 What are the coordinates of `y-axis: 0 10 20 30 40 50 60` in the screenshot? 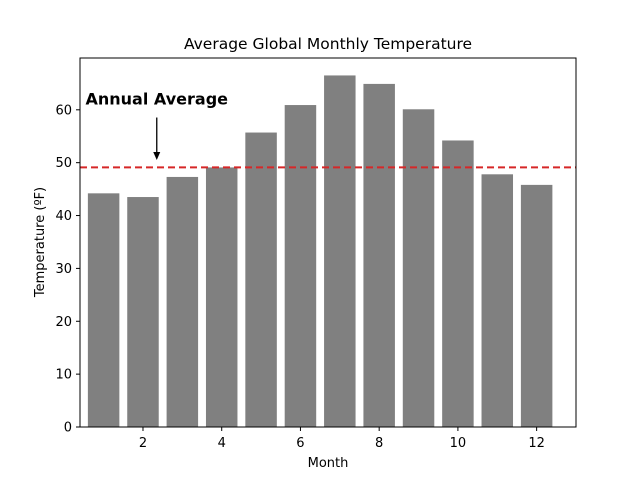 It's located at (67, 269).